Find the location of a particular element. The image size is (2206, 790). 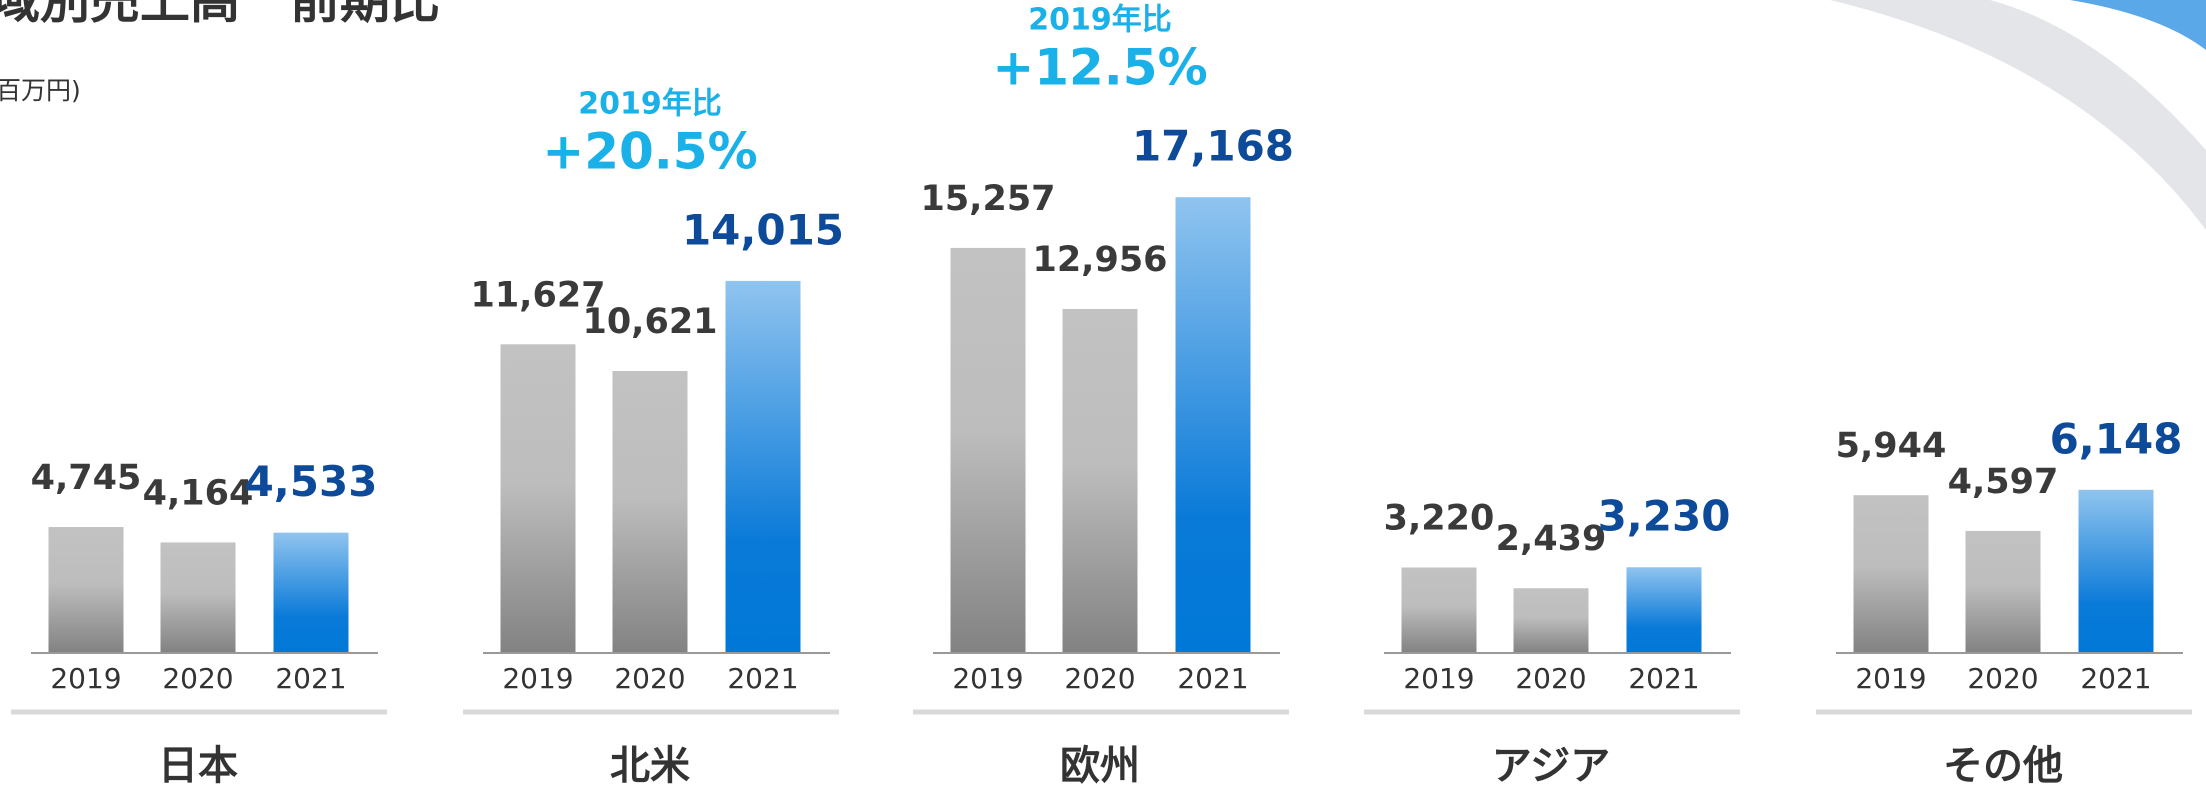

unit-label: 百万円) is located at coordinates (40, 90).